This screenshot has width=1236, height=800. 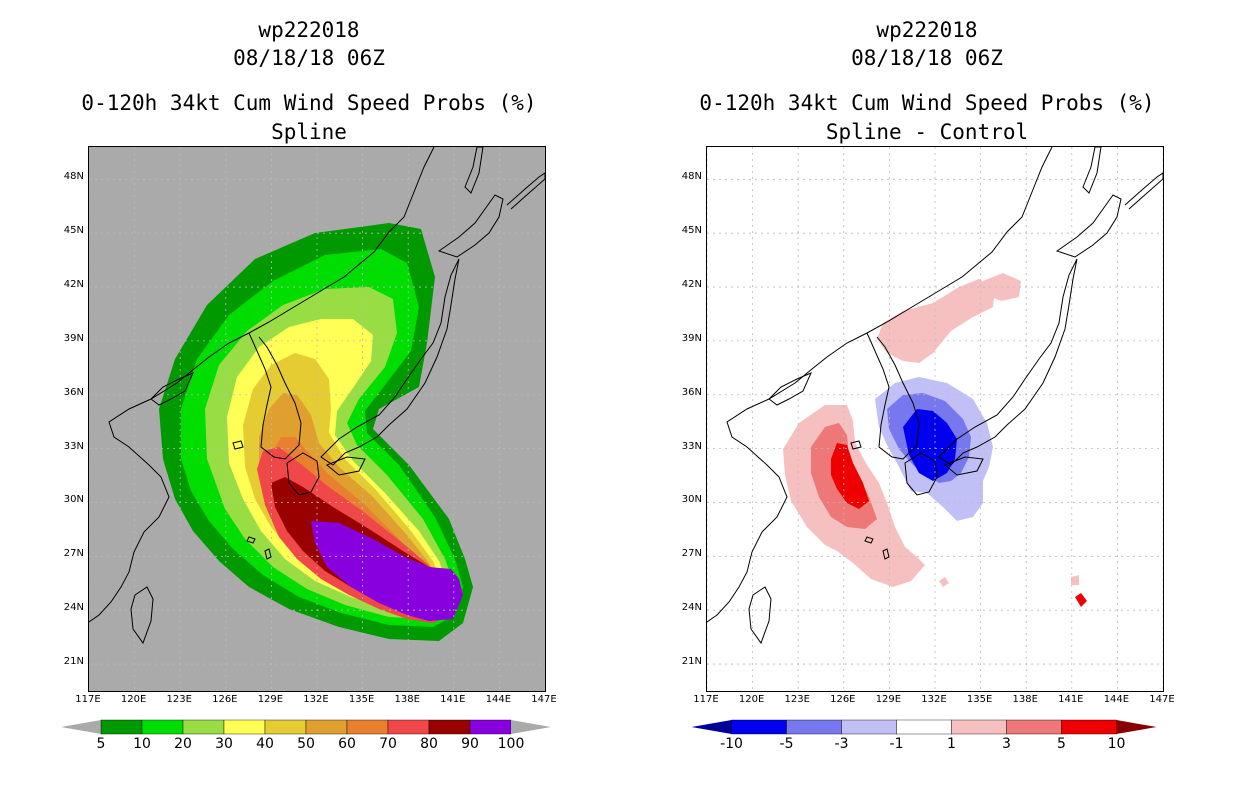 What do you see at coordinates (1116, 699) in the screenshot?
I see `right-lon-tick-label: 144E` at bounding box center [1116, 699].